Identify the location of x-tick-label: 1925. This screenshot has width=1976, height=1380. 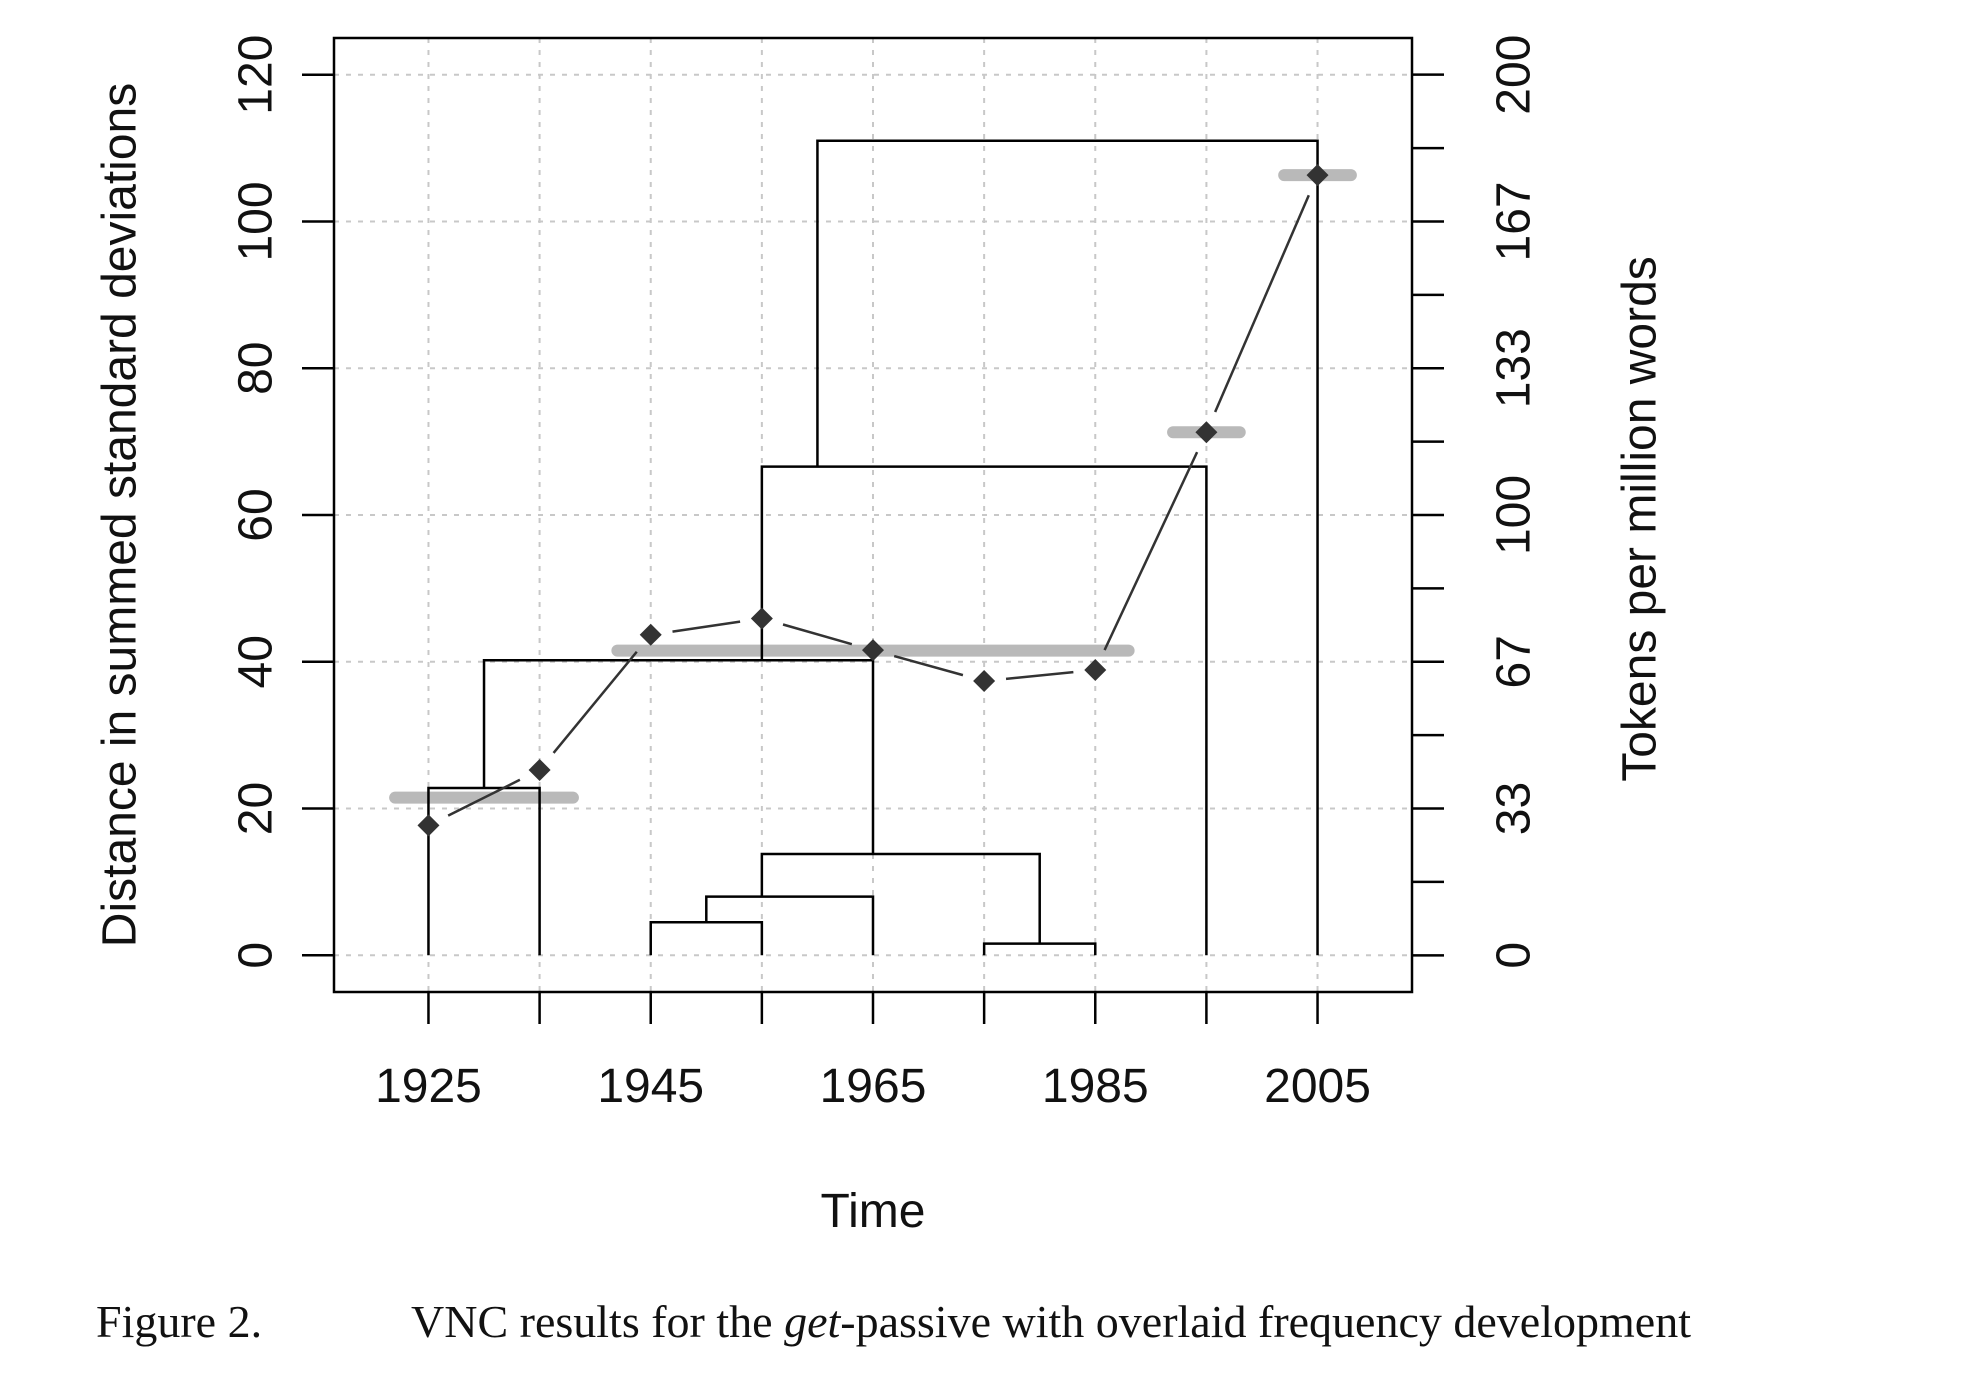
(428, 1086).